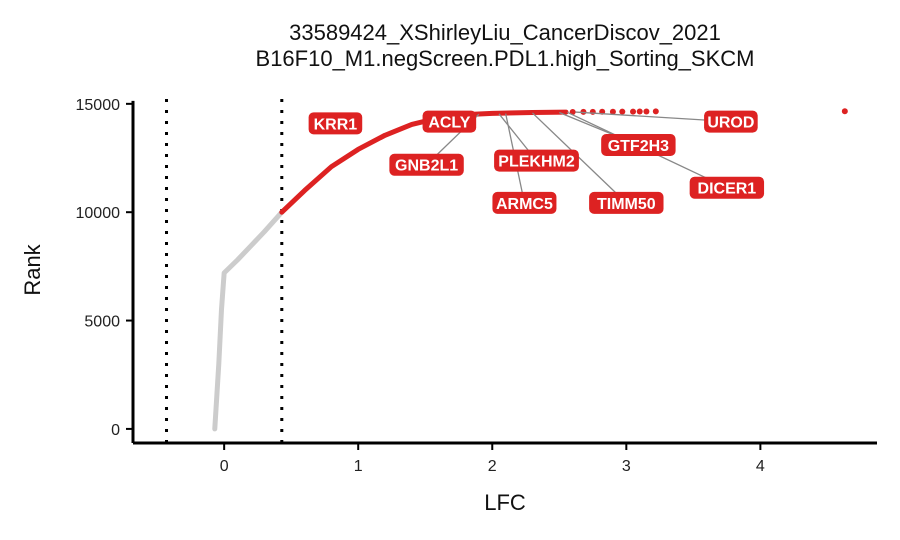 Image resolution: width=900 pixels, height=540 pixels. I want to click on x-tick-label: 3, so click(626, 466).